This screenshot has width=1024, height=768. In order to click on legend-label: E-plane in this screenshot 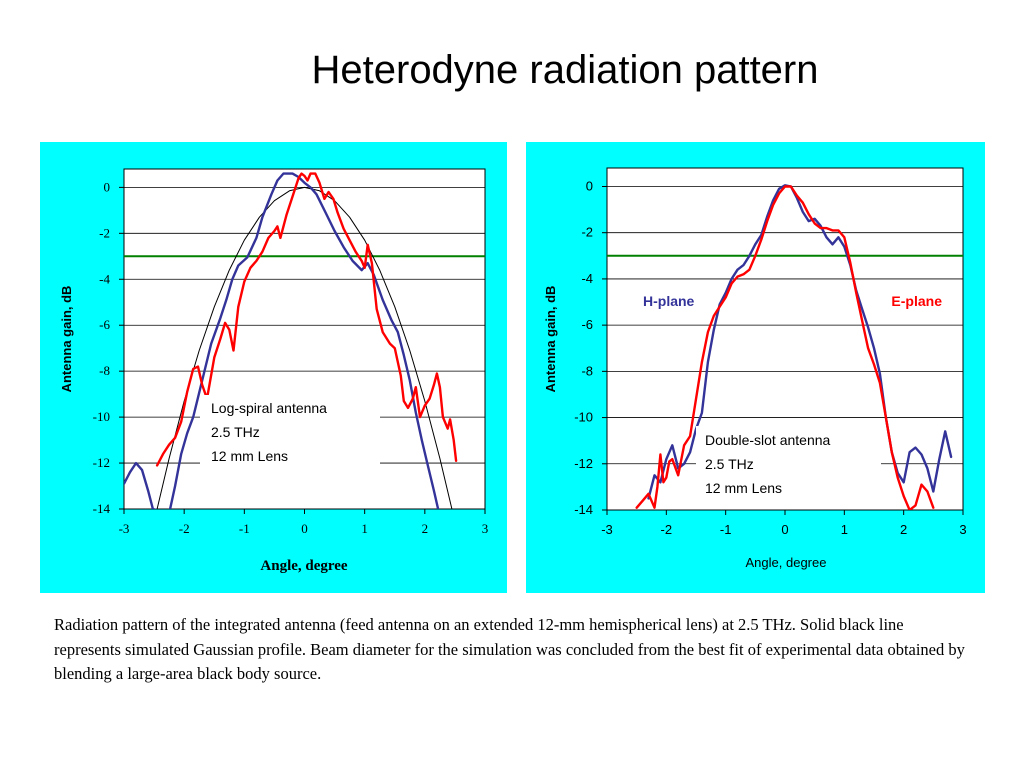, I will do `click(916, 301)`.